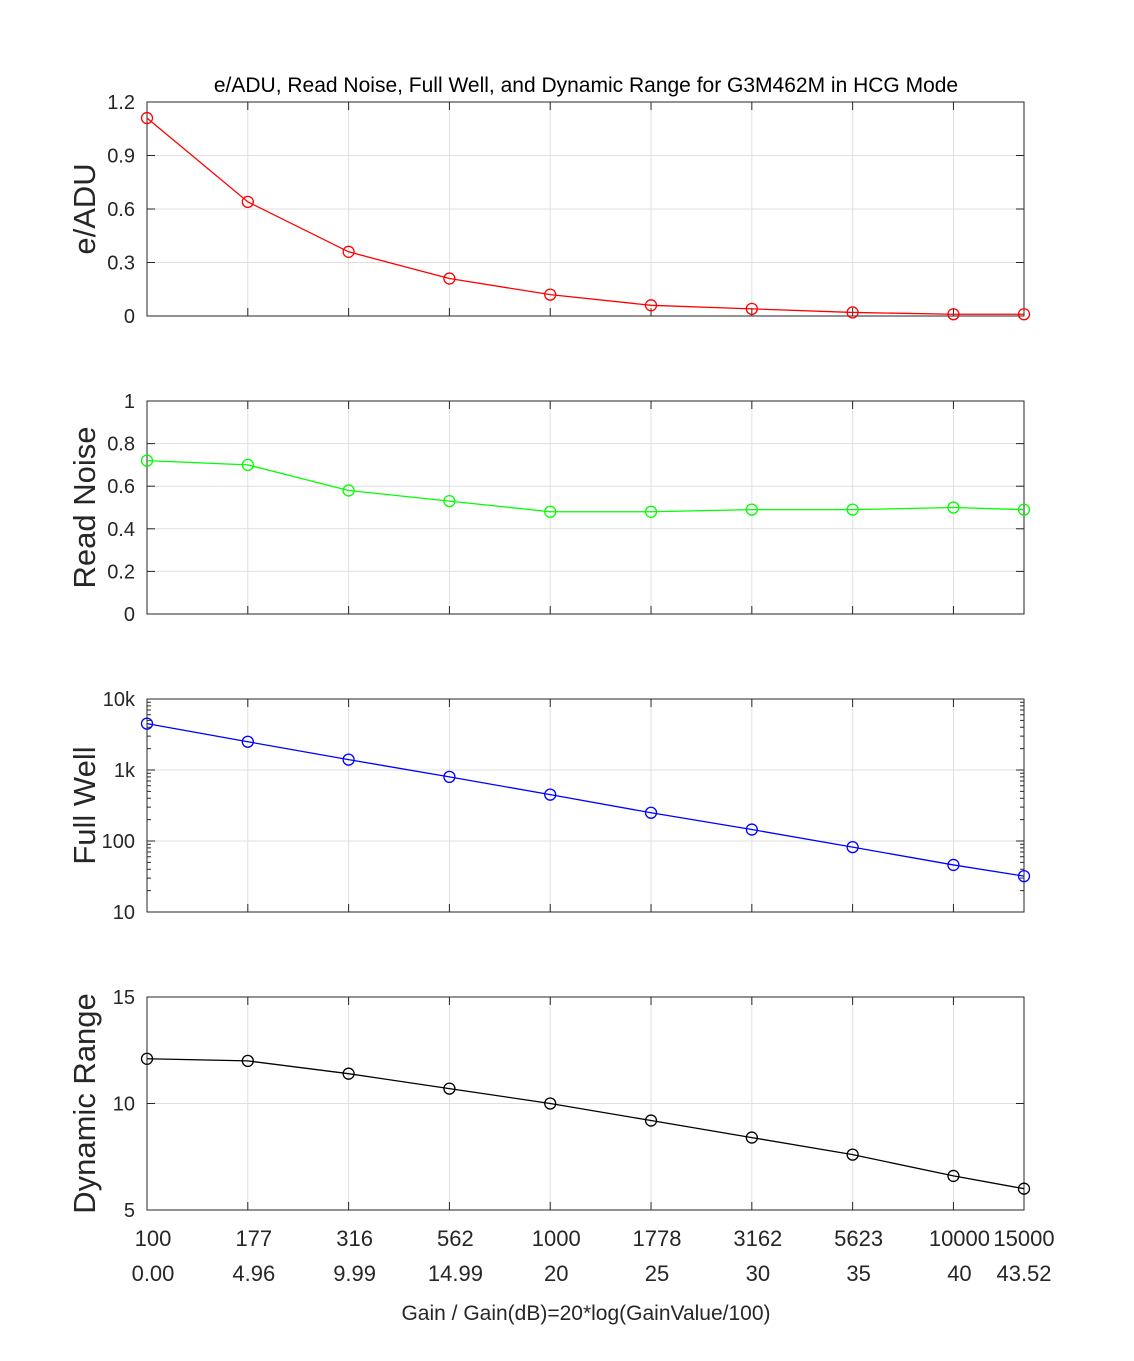 This screenshot has width=1134, height=1361. What do you see at coordinates (585, 799) in the screenshot?
I see `full-well-series-line` at bounding box center [585, 799].